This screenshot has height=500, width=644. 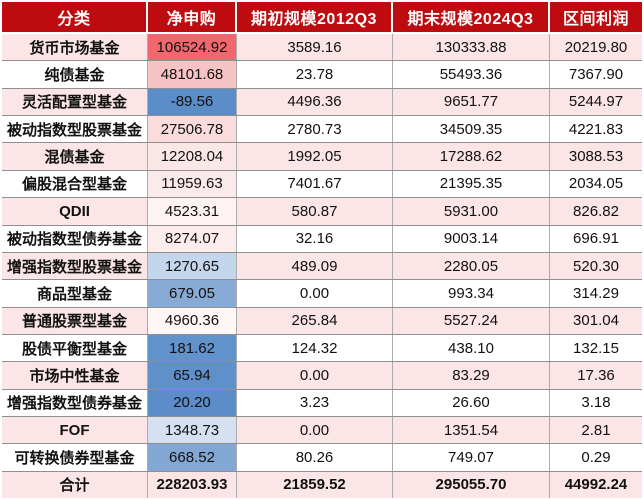 I want to click on end-scale-cell: 21395.35, so click(x=471, y=184).